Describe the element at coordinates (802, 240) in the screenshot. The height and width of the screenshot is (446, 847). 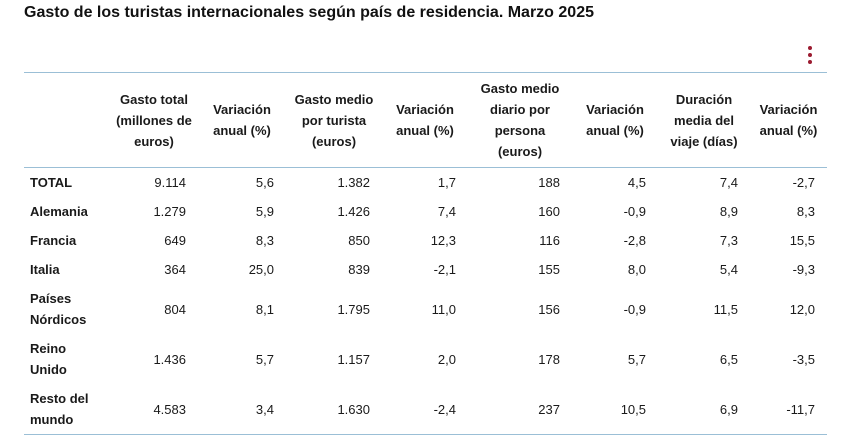
I see `table-cell: 15,5` at that location.